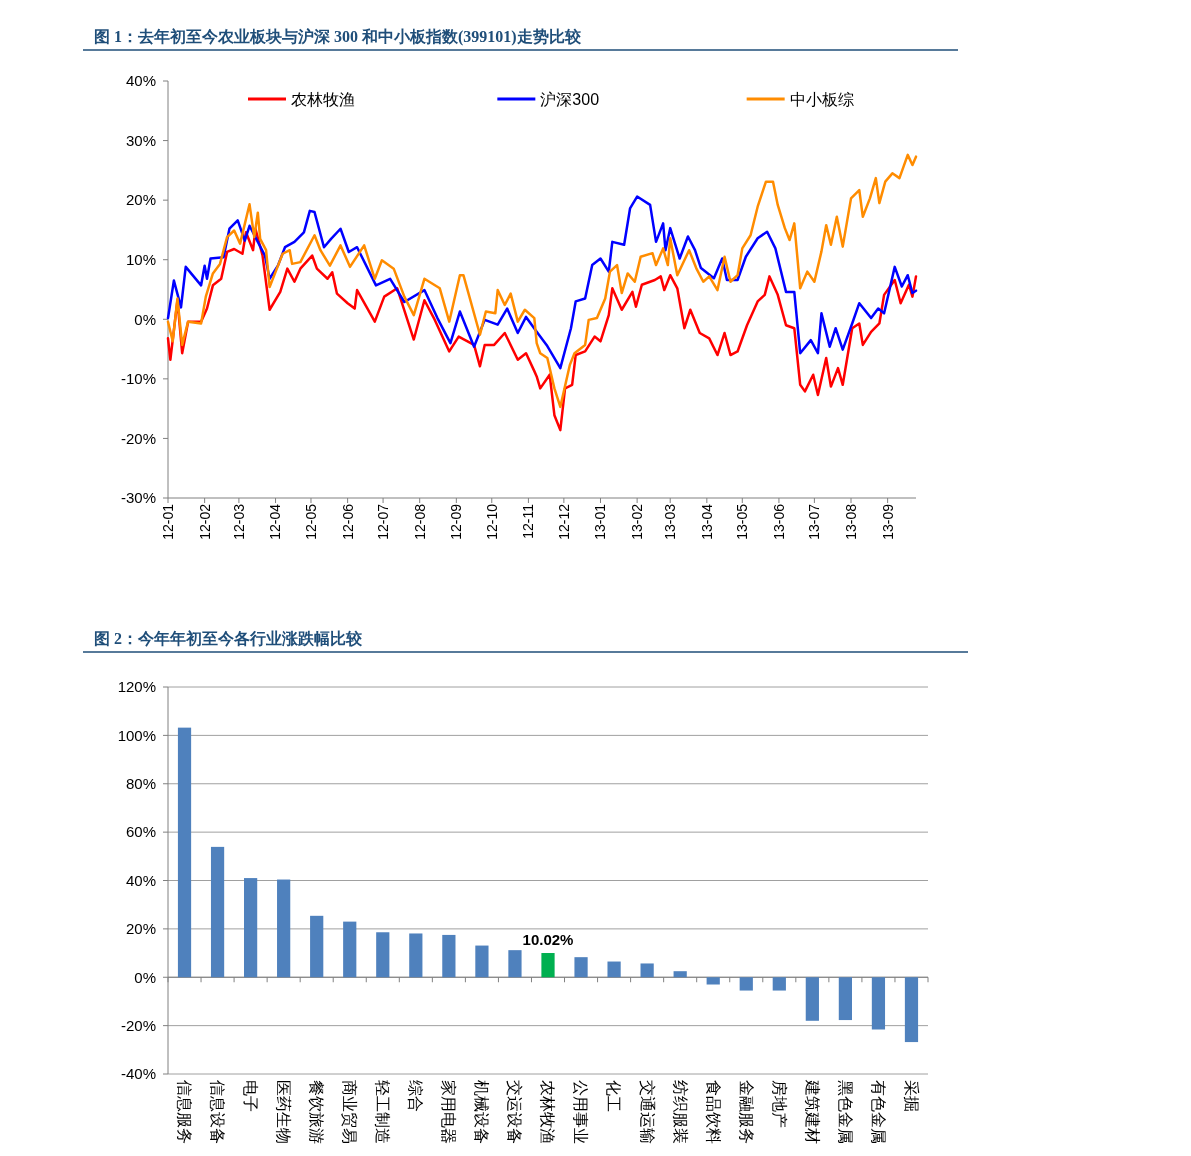 Image resolution: width=1191 pixels, height=1156 pixels. Describe the element at coordinates (217, 1112) in the screenshot. I see `x-tick-label: 信息设备` at that location.